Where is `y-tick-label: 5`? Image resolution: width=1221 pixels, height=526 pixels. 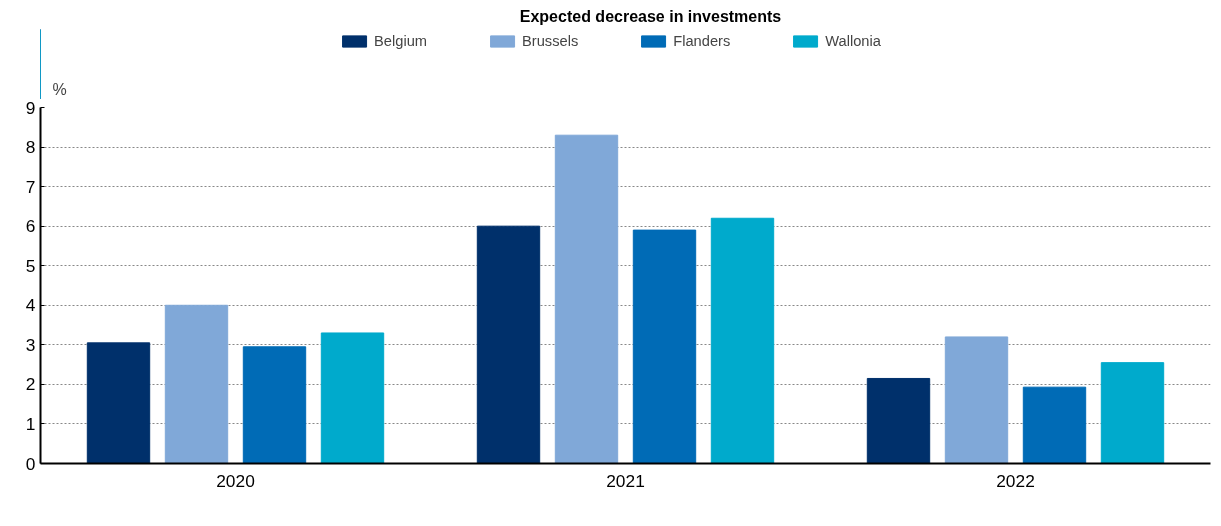 y-tick-label: 5 is located at coordinates (30, 265).